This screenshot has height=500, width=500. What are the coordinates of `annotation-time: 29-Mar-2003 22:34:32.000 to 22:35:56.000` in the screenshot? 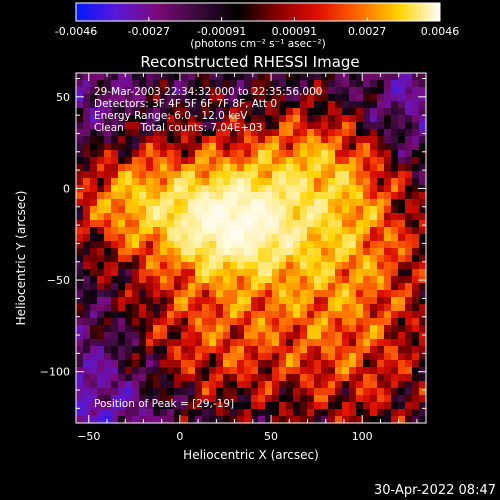 It's located at (208, 92).